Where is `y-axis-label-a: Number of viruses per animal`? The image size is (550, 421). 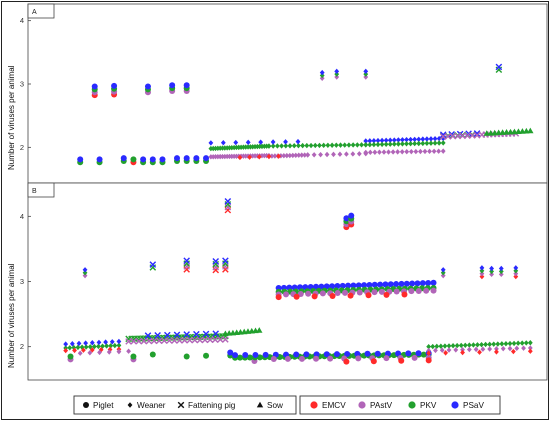 y-axis-label-a: Number of viruses per animal is located at coordinates (11, 117).